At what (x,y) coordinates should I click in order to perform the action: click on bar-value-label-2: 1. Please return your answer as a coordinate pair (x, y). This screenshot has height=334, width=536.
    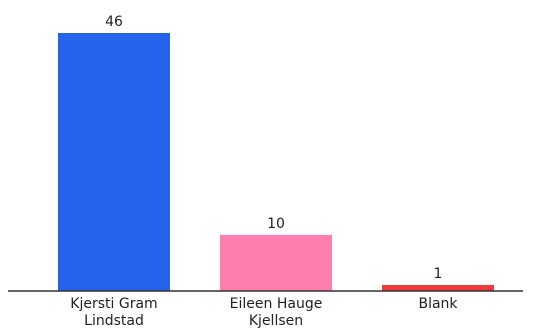
    Looking at the image, I should click on (438, 274).